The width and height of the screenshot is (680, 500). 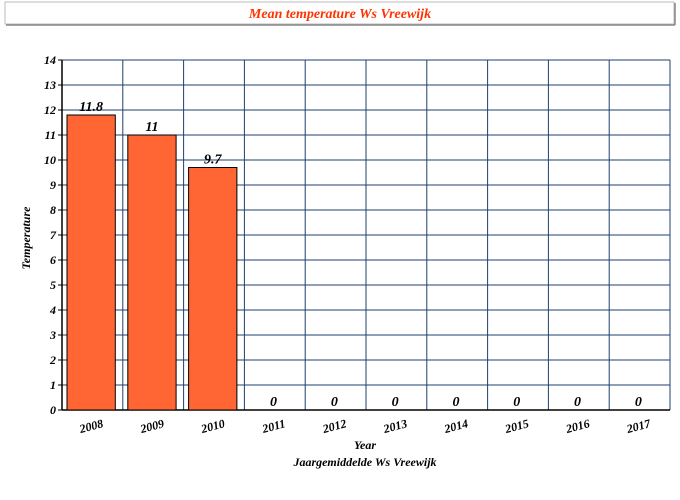 What do you see at coordinates (53, 235) in the screenshot?
I see `y-tick-label: 7` at bounding box center [53, 235].